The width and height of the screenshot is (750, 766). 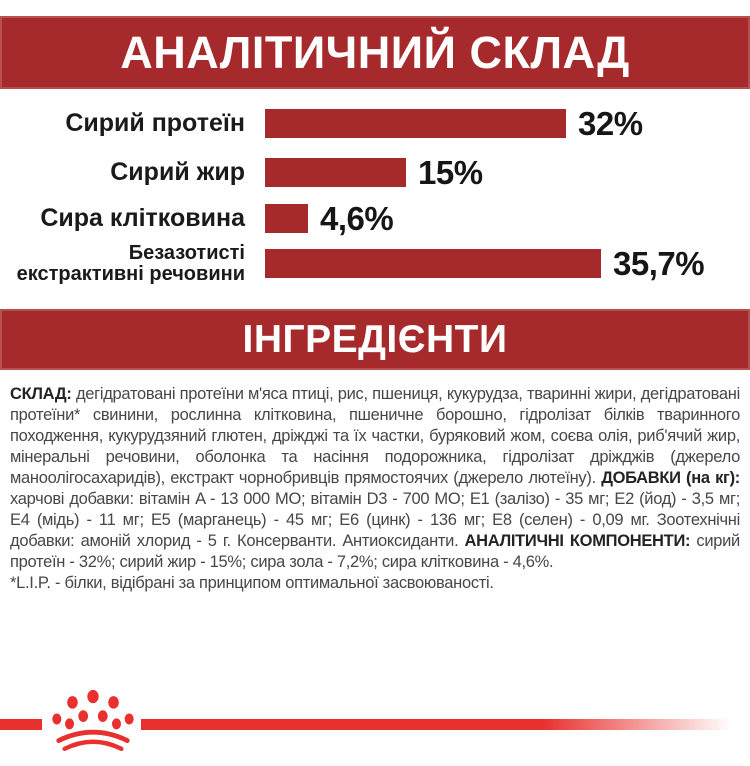 What do you see at coordinates (142, 218) in the screenshot?
I see `bar-label-crude-fiber: Сира клітковина` at bounding box center [142, 218].